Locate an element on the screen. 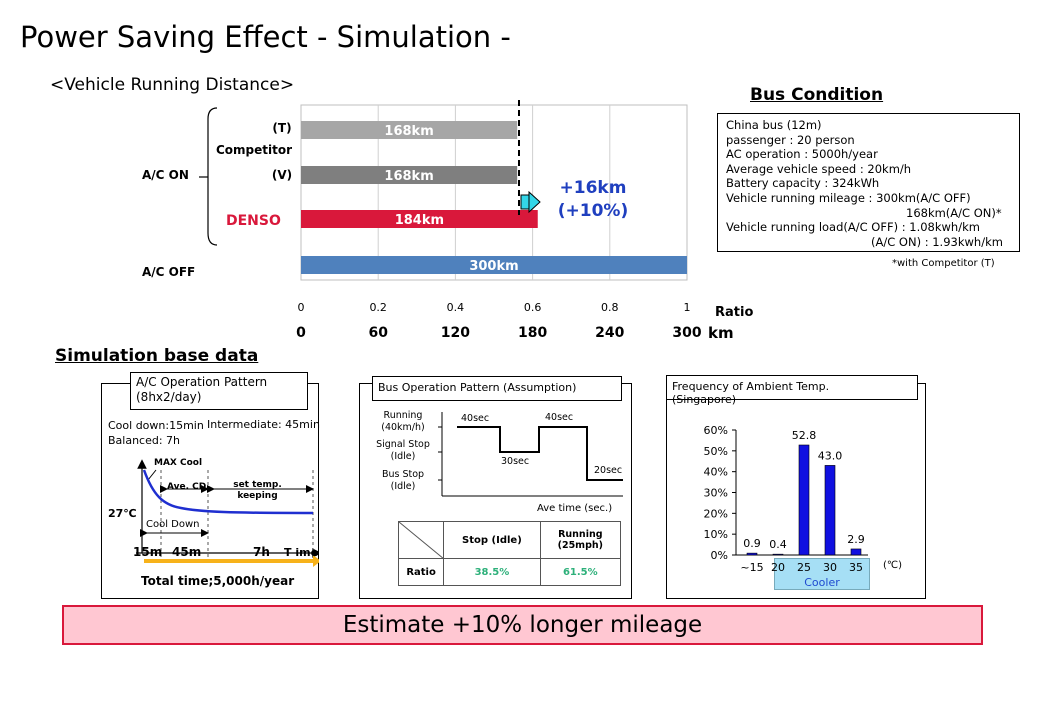 Image resolution: width=1040 pixels, height=720 pixels. ac-on-bracket is located at coordinates (212, 176).